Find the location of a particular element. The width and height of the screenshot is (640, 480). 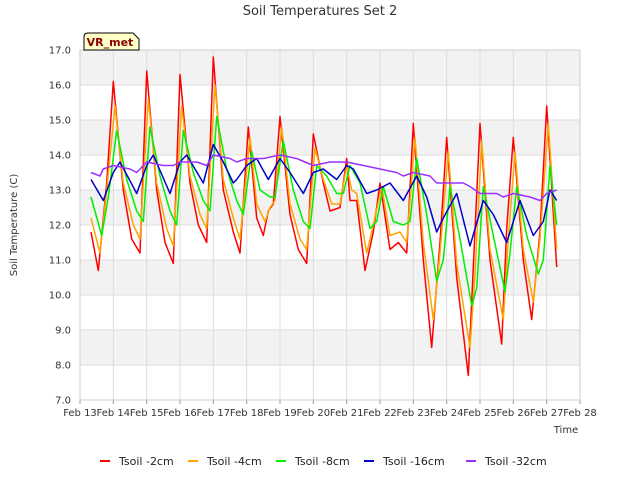

x-tick-label: Feb 22 is located at coordinates (380, 413).